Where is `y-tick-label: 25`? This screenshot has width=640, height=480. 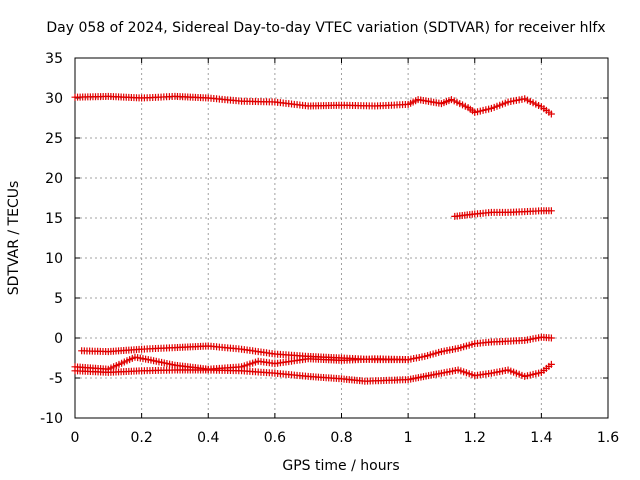
y-tick-label: 25 is located at coordinates (54, 139).